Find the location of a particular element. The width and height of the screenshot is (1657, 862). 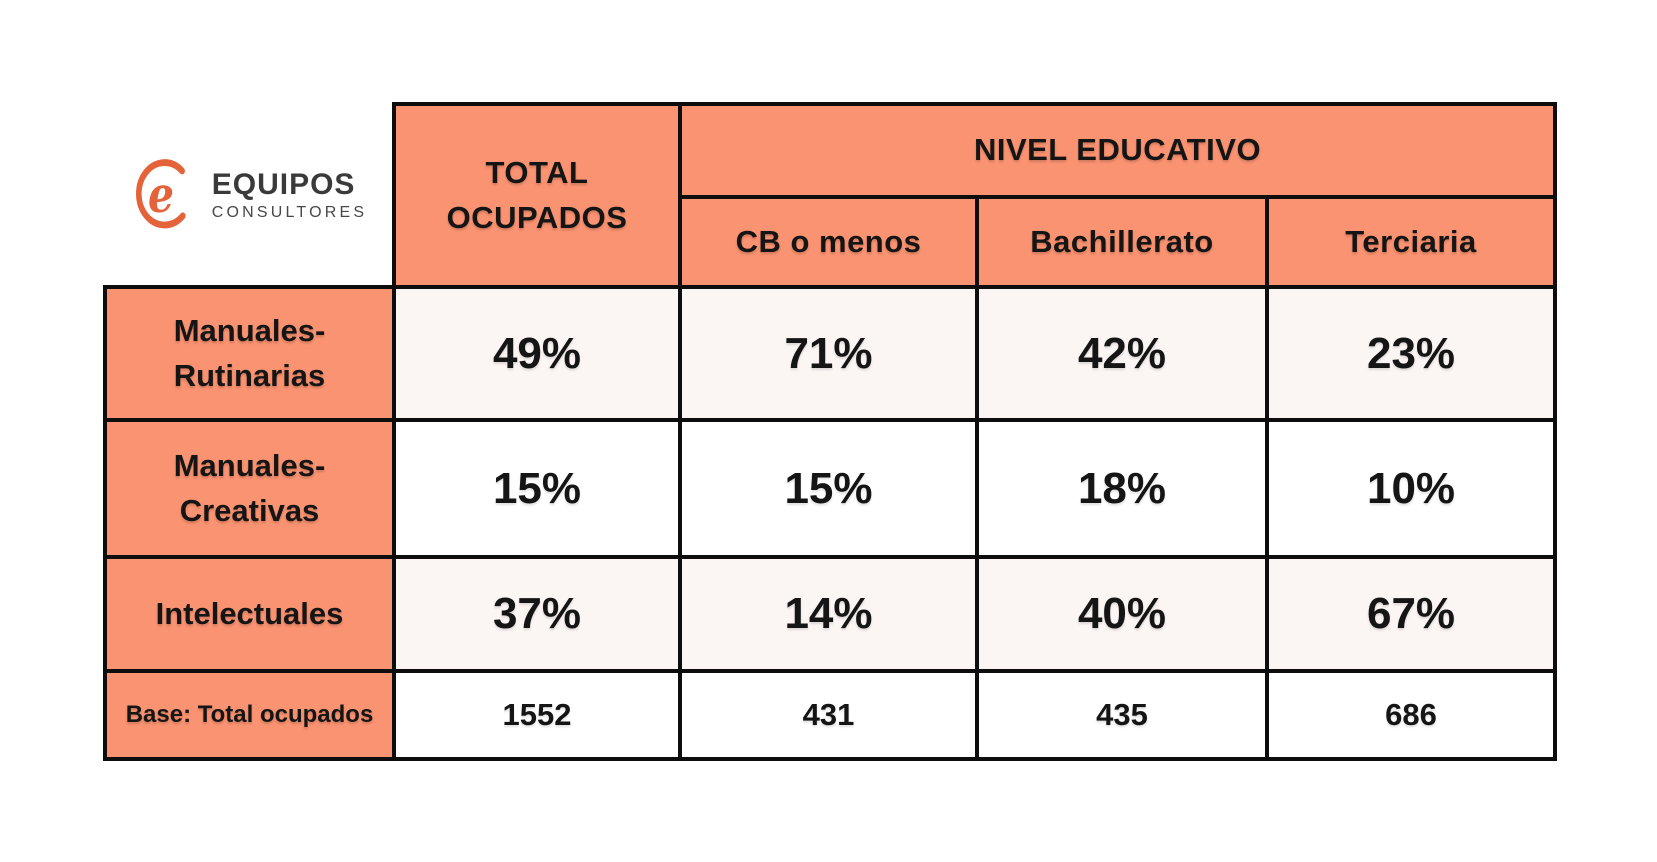

script-e-icon: e is located at coordinates (160, 193).